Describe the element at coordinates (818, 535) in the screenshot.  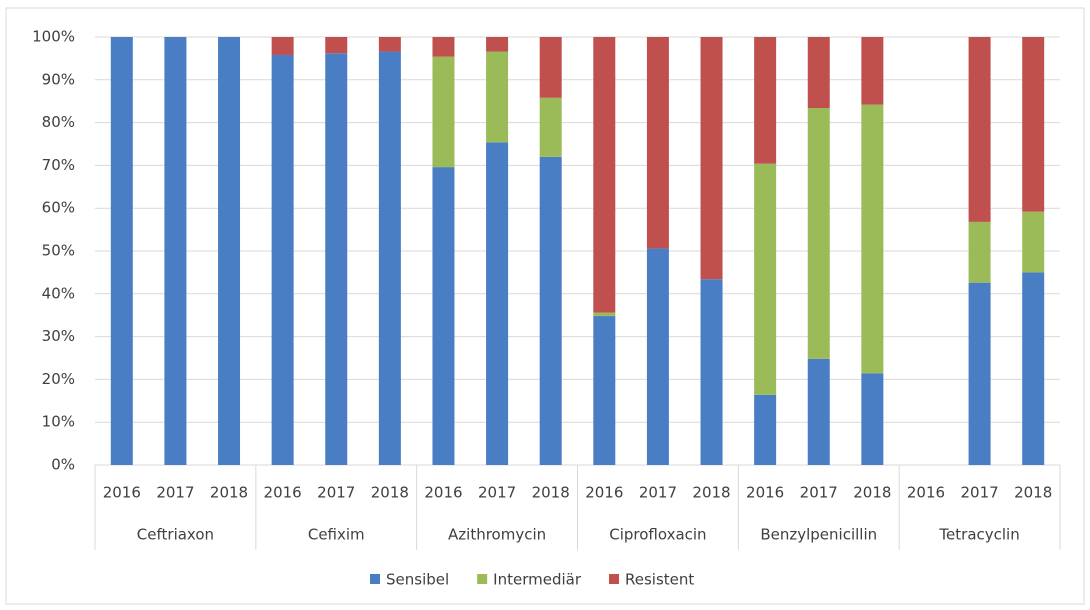
I see `group-label: Benzylpenicillin` at that location.